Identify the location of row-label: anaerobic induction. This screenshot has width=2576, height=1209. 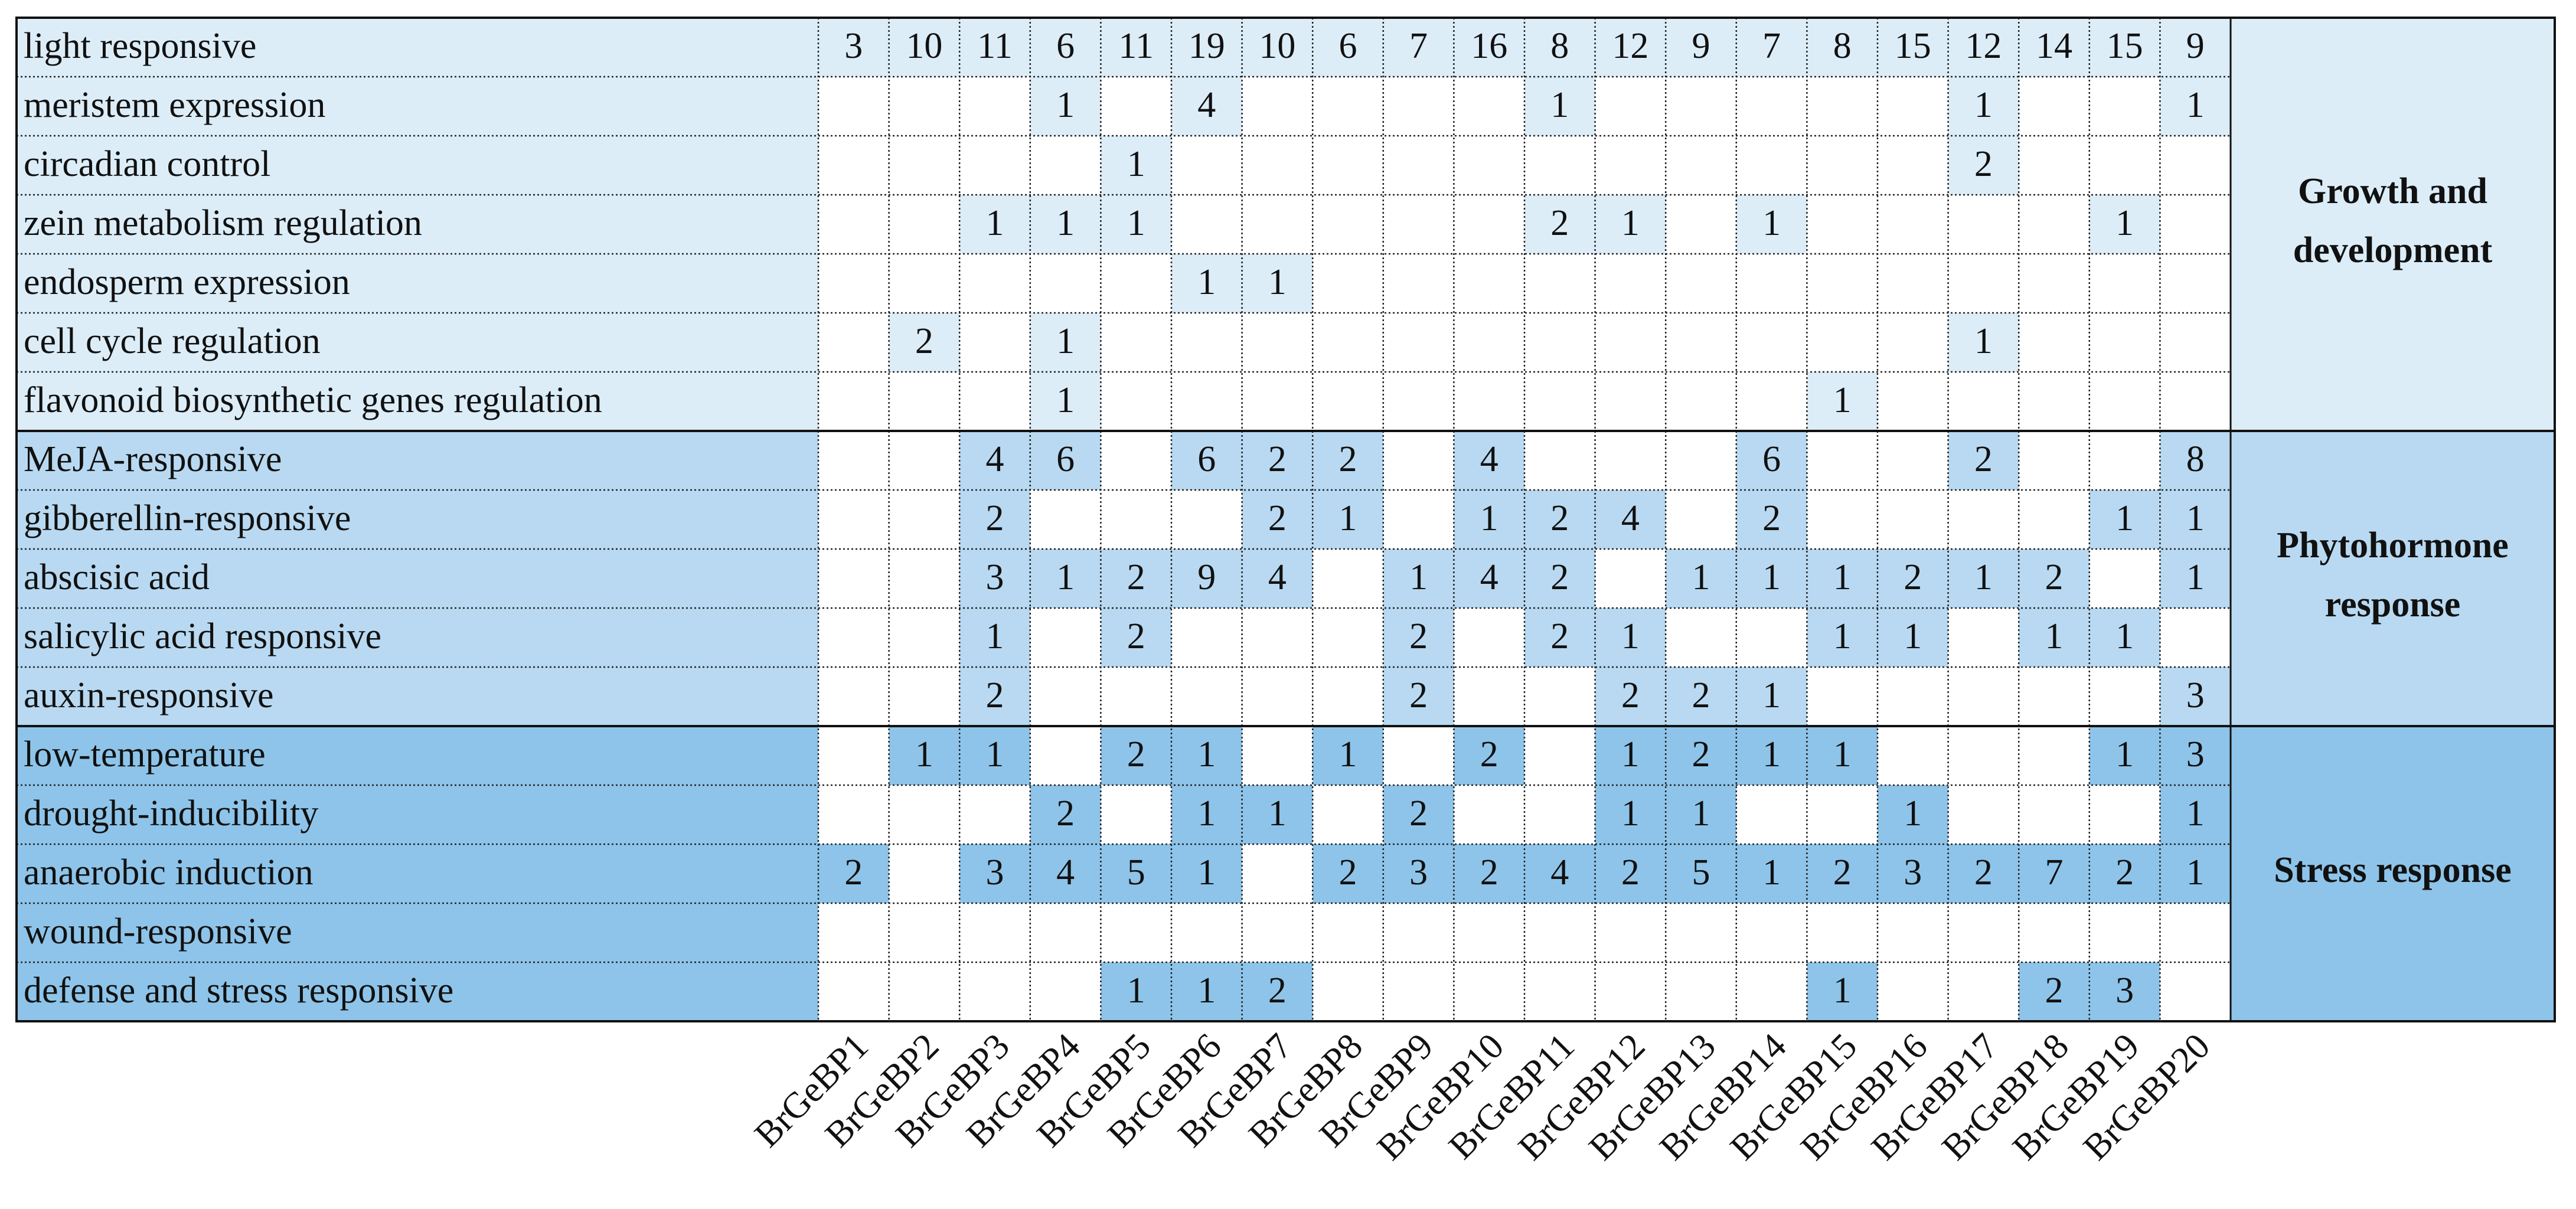
(169, 872).